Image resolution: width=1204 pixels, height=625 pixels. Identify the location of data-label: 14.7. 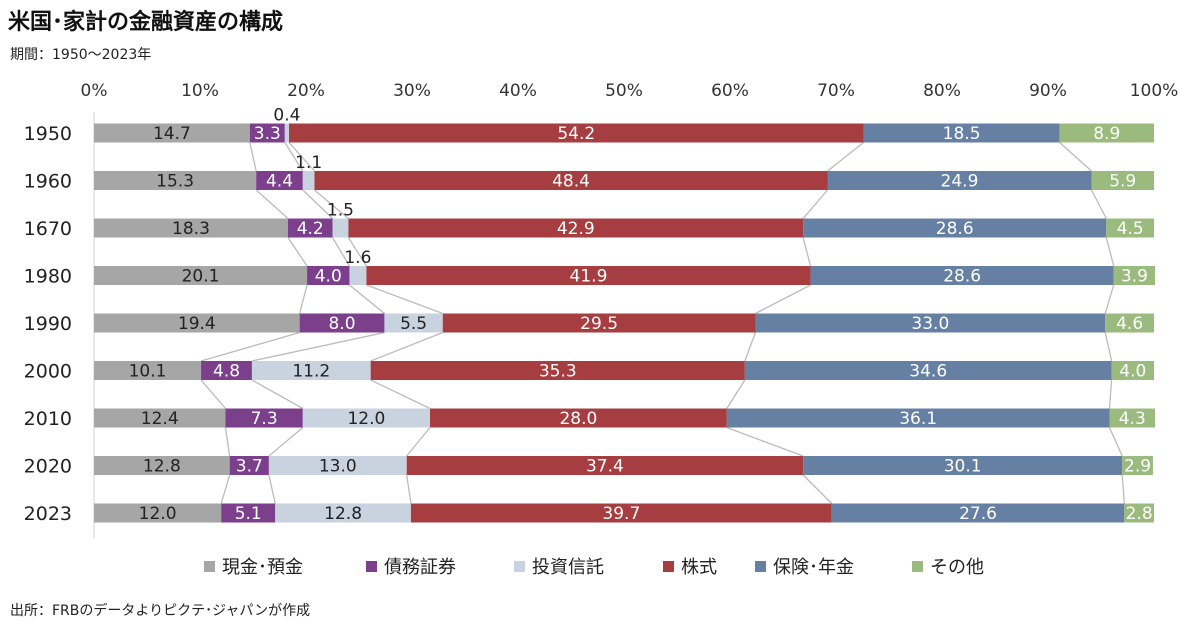
(172, 134).